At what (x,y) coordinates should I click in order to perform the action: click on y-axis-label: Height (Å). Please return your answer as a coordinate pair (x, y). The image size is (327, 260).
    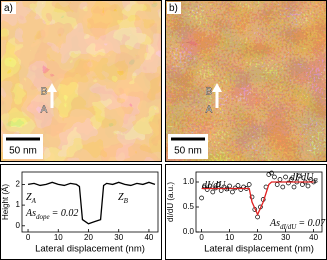
    Looking at the image, I should click on (5, 202).